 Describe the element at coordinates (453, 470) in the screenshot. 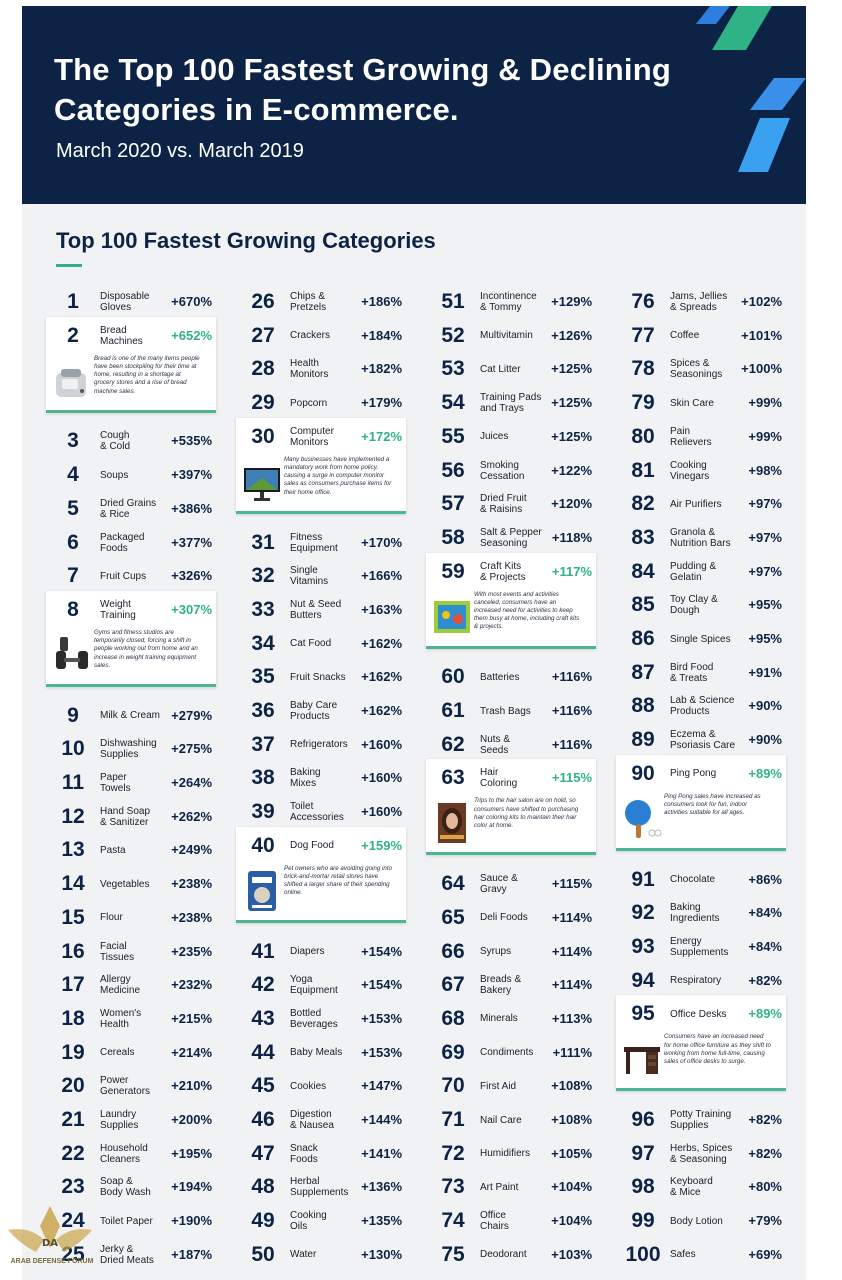

I see `category-rank: 56` at that location.